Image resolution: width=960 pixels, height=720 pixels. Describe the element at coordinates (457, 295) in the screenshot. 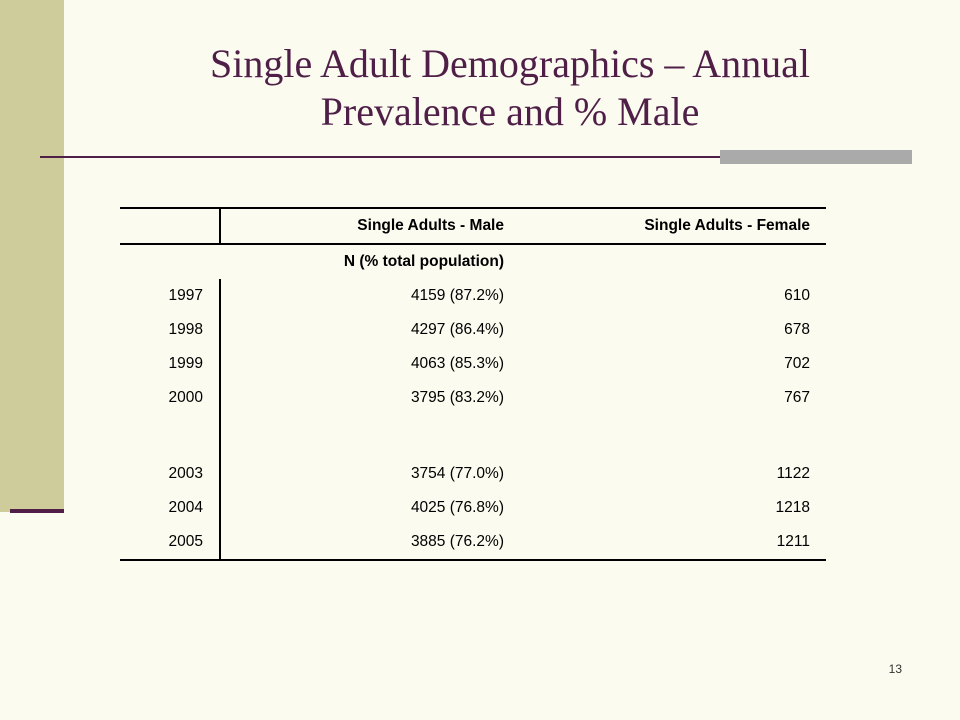

I see `row-male: 4159 (87.2%)` at that location.